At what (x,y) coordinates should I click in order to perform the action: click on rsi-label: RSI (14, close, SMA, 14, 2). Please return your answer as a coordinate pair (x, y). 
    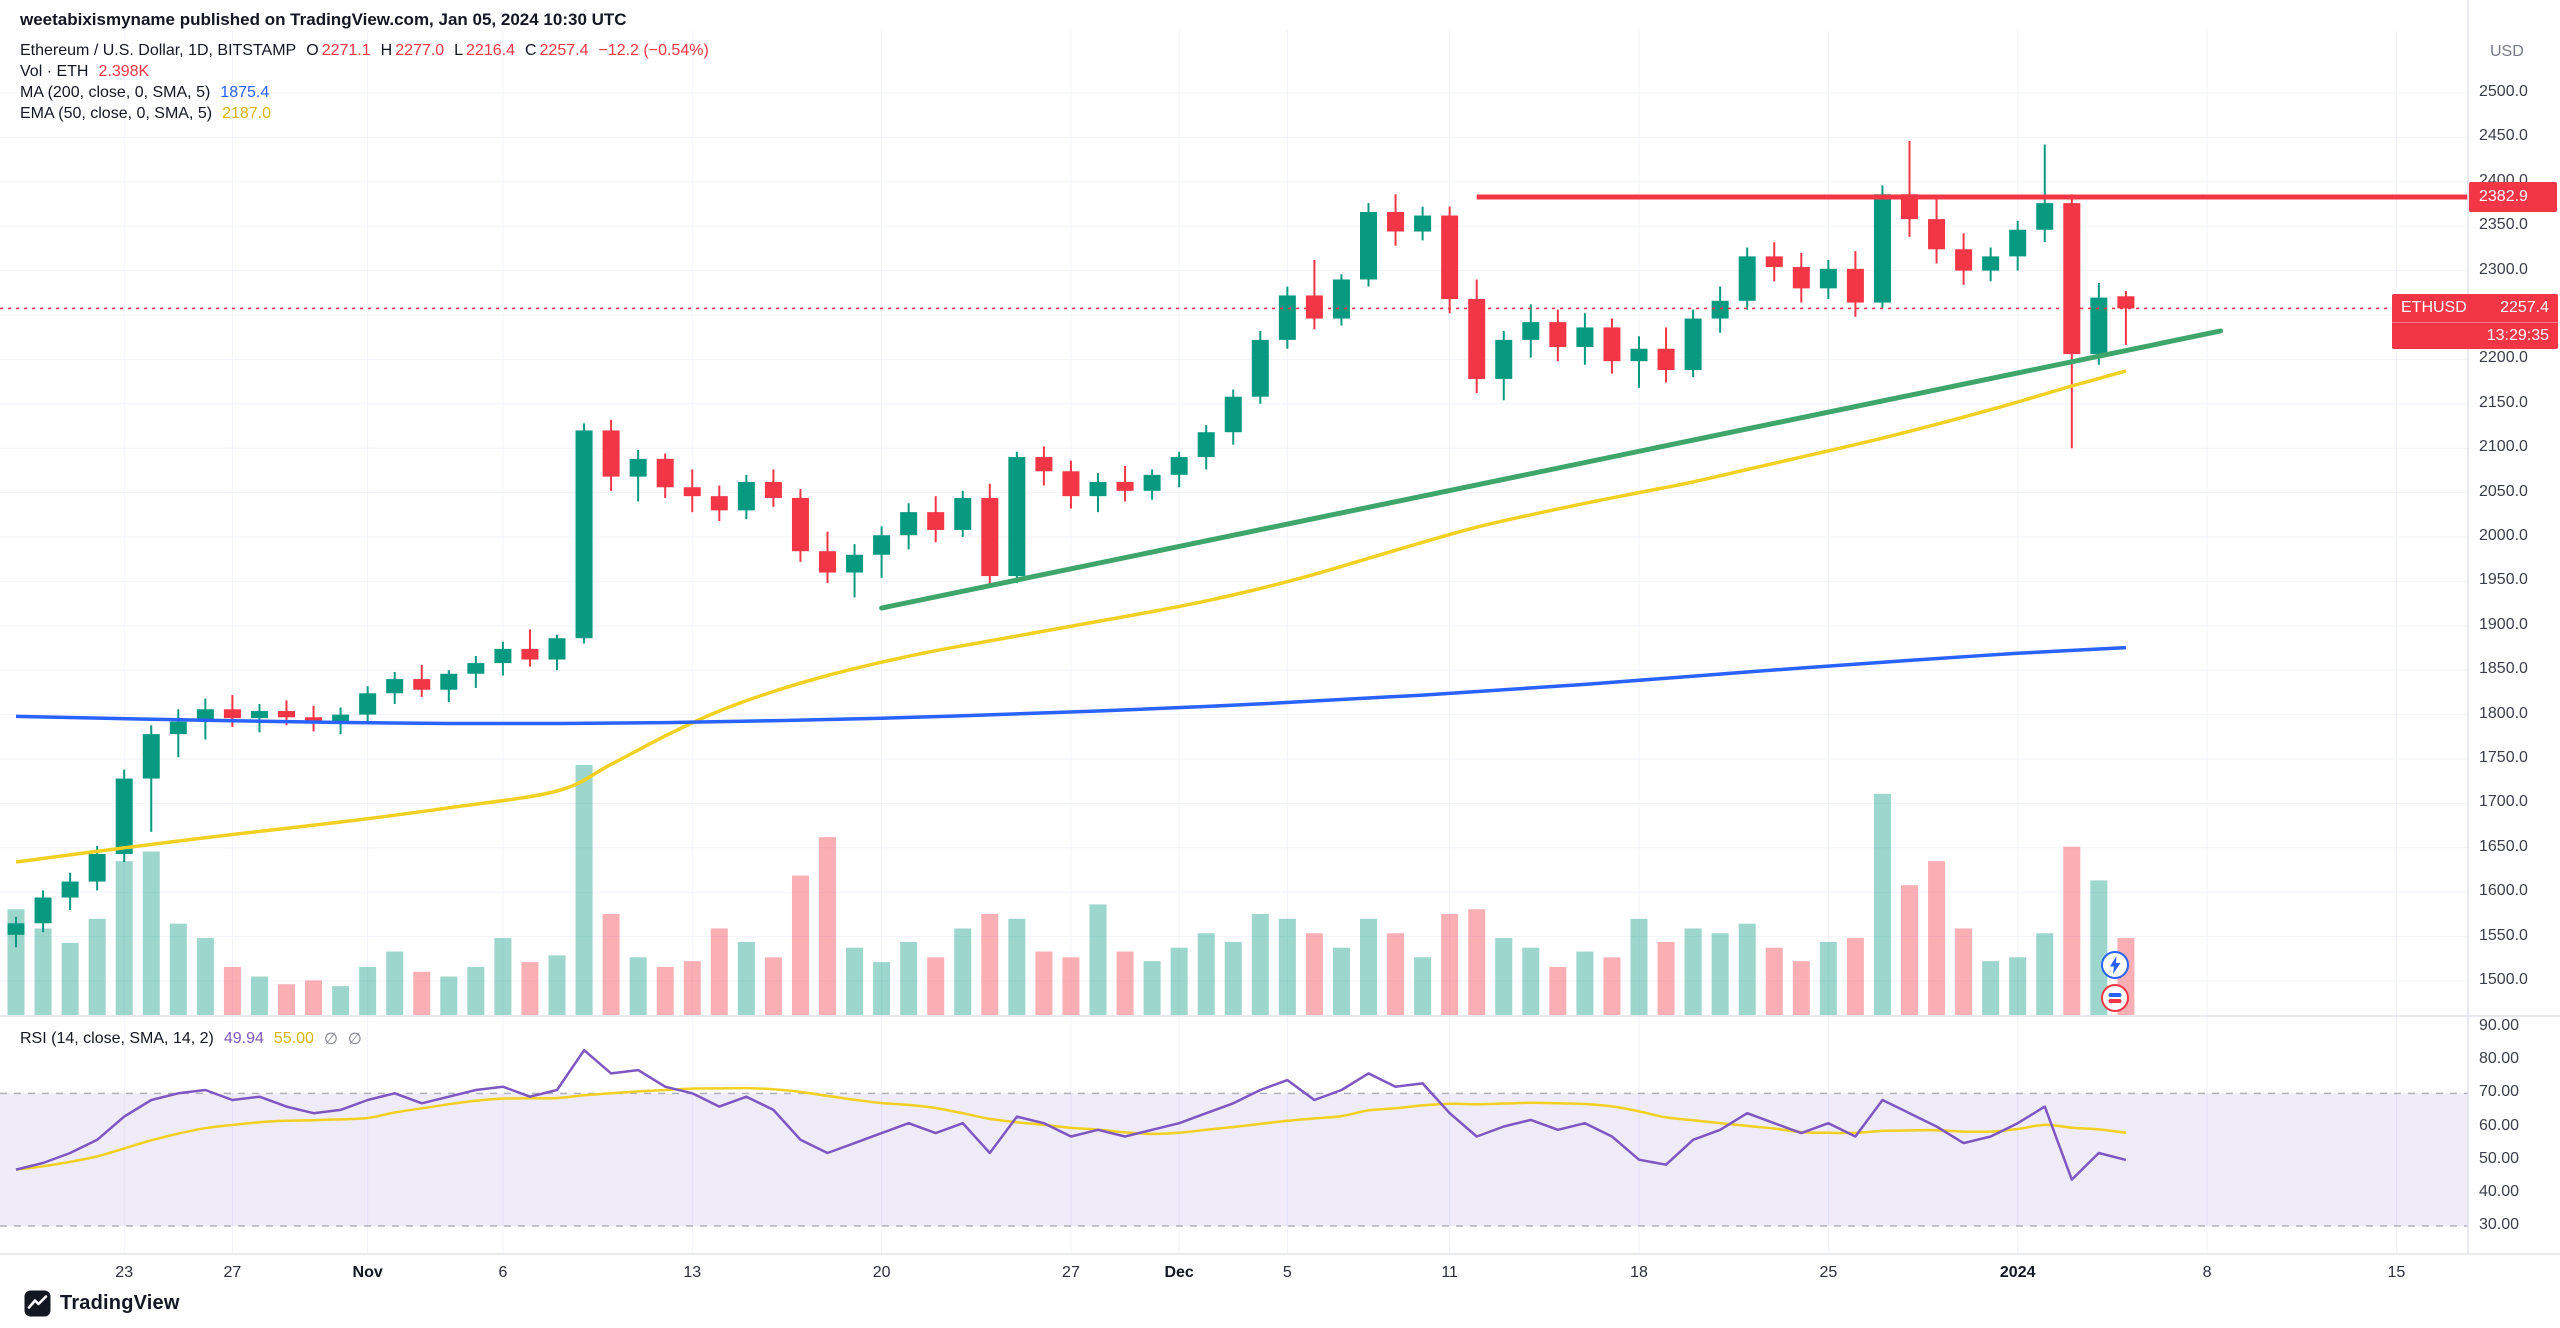
    Looking at the image, I should click on (117, 1038).